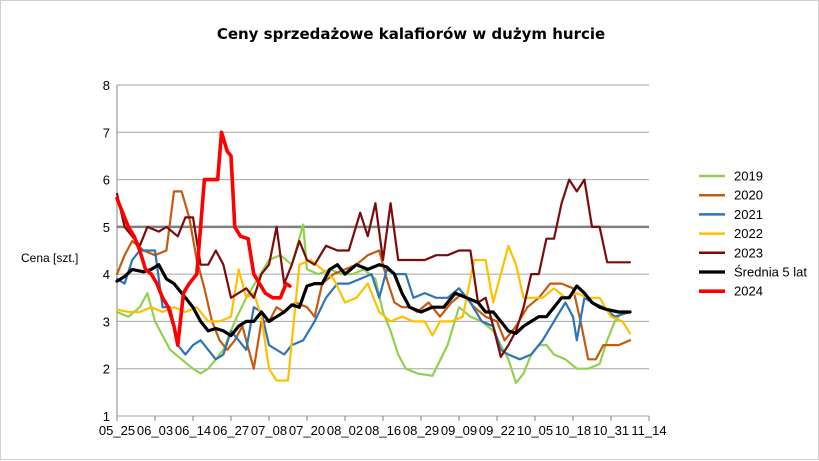 This screenshot has width=819, height=461. What do you see at coordinates (106, 227) in the screenshot?
I see `y-tick-label: 5` at bounding box center [106, 227].